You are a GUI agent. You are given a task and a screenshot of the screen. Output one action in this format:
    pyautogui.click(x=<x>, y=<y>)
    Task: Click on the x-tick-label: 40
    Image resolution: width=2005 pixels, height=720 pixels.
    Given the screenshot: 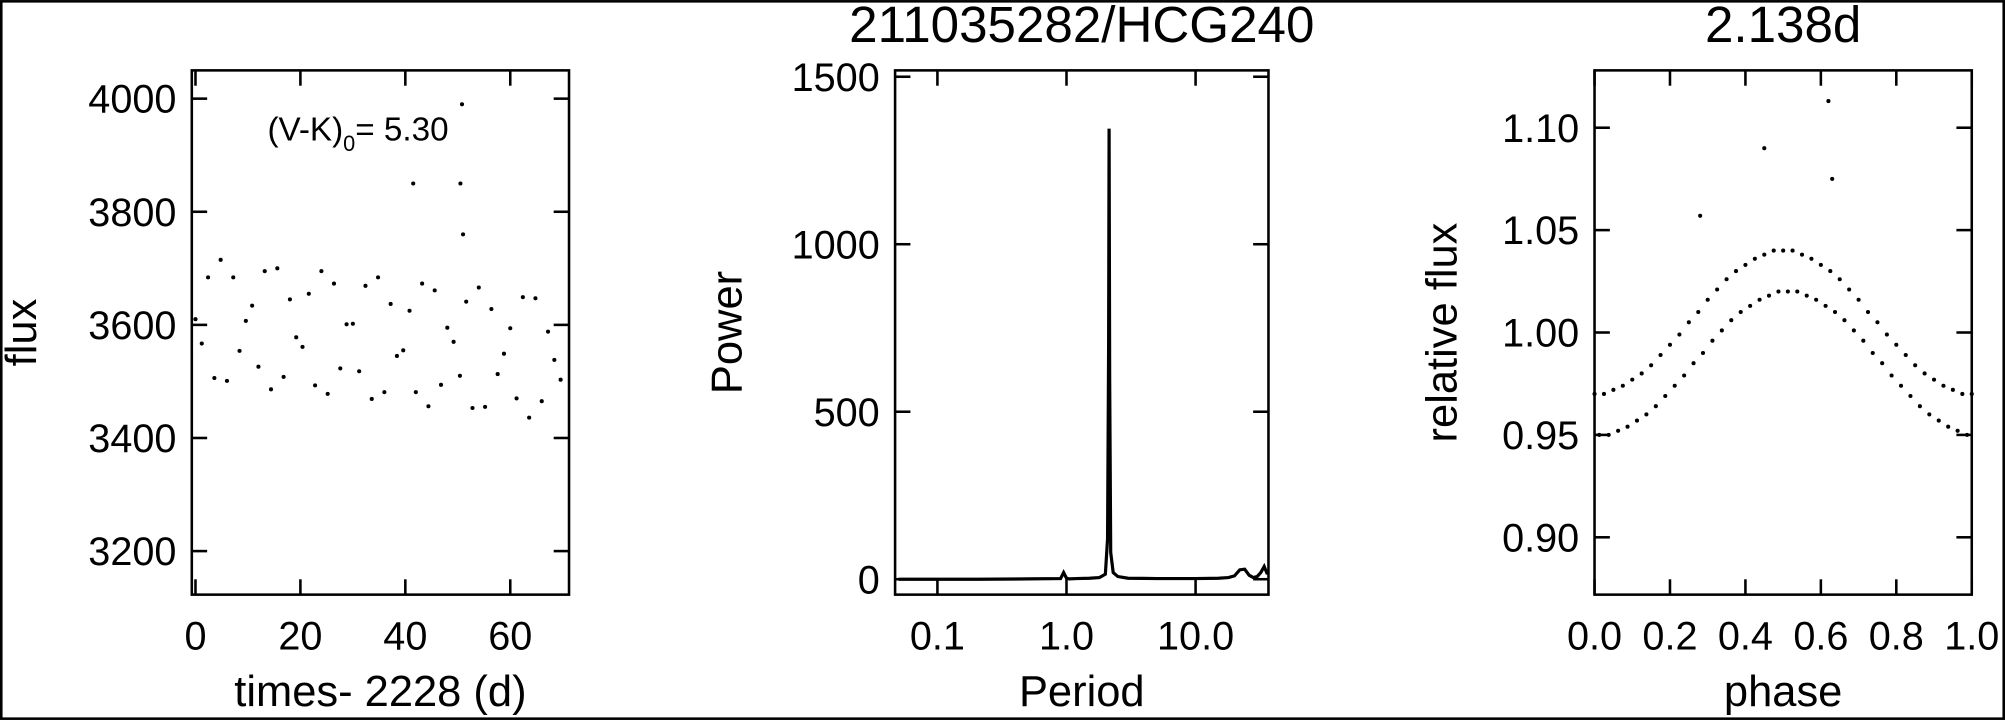 What is the action you would take?
    pyautogui.click(x=405, y=637)
    